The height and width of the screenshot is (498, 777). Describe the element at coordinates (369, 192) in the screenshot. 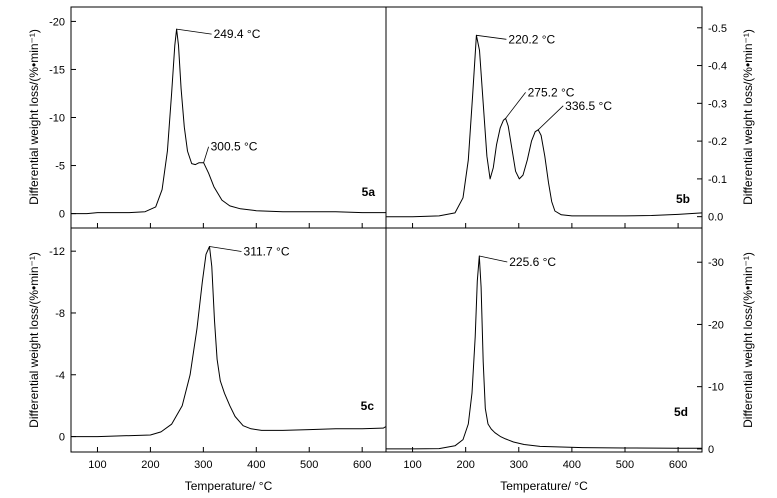

I see `panel-5a-label: 5a` at that location.